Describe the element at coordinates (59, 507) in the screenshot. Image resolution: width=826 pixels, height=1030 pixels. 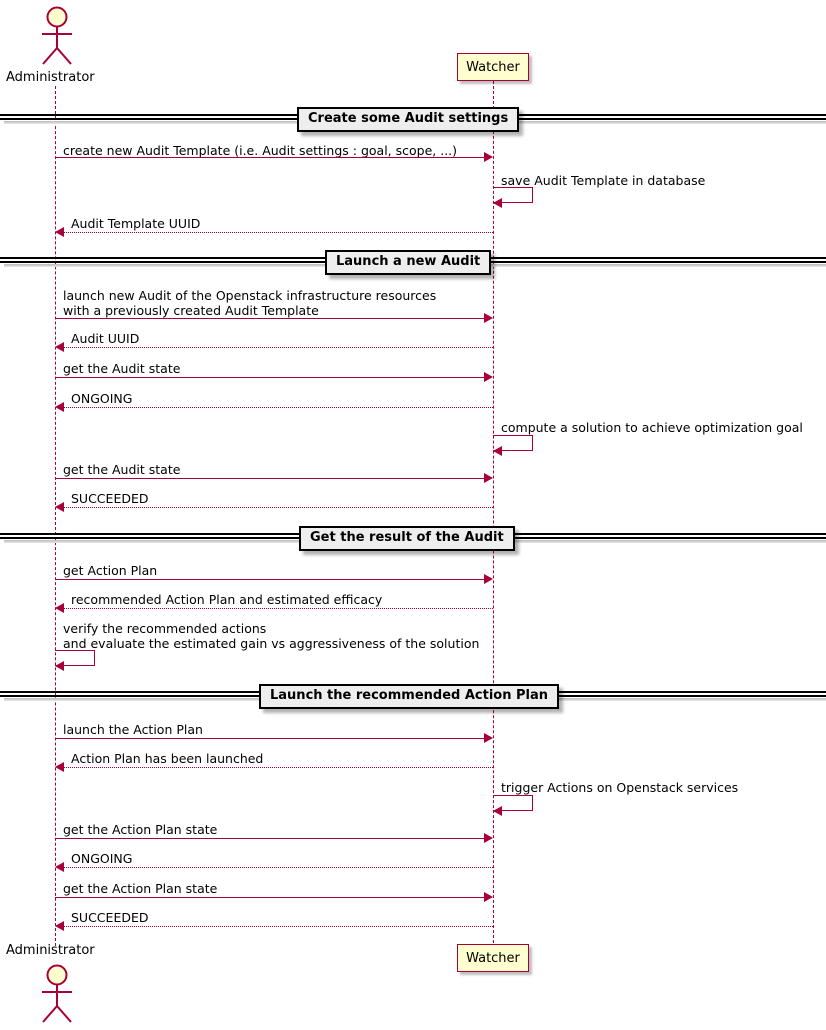
I see `arrowhead-m10` at that location.